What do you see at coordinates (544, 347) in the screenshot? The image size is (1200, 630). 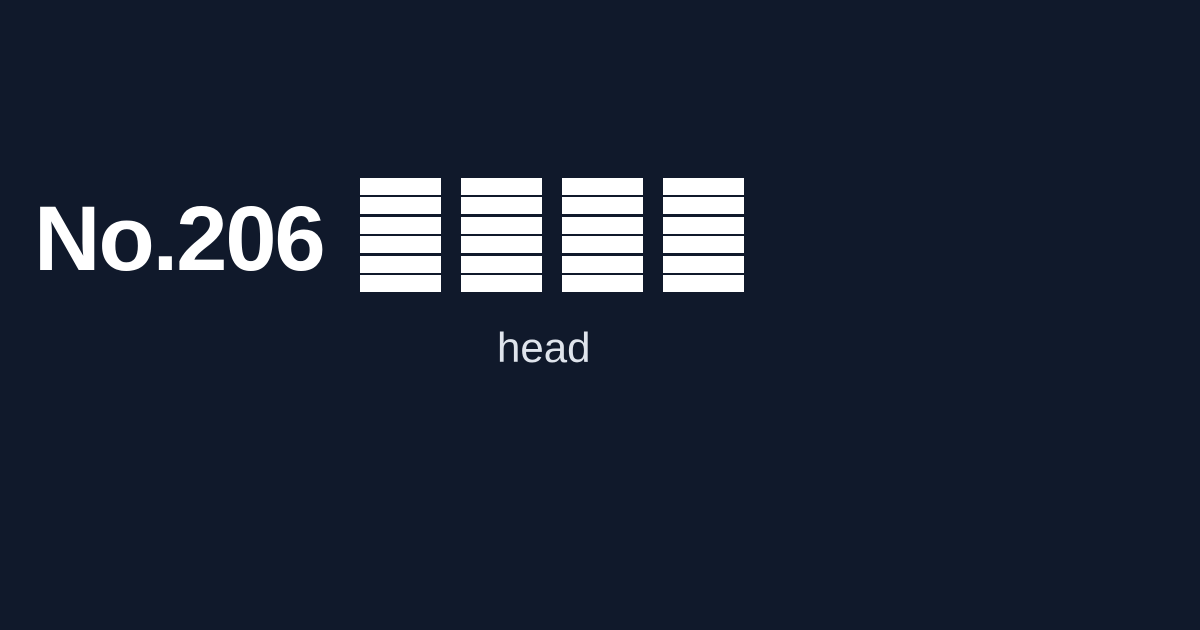 I see `caption: head` at bounding box center [544, 347].